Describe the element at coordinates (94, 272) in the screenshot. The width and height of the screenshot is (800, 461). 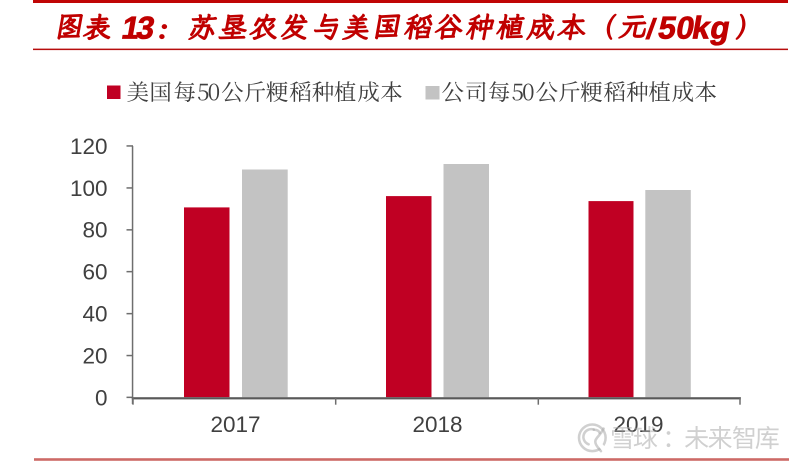
I see `svg-text: 60` at that location.